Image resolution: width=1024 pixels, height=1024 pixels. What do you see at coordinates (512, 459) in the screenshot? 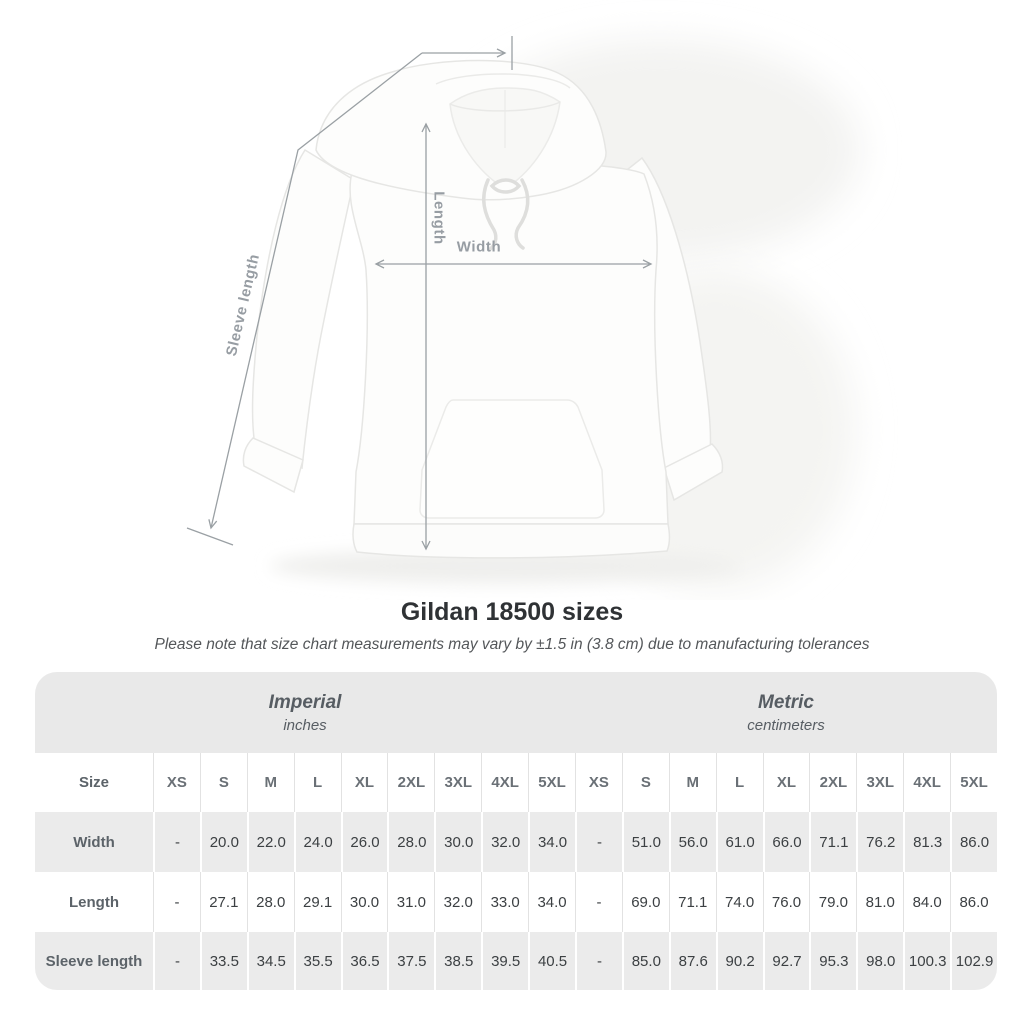
I see `kangaroo-pocket` at bounding box center [512, 459].